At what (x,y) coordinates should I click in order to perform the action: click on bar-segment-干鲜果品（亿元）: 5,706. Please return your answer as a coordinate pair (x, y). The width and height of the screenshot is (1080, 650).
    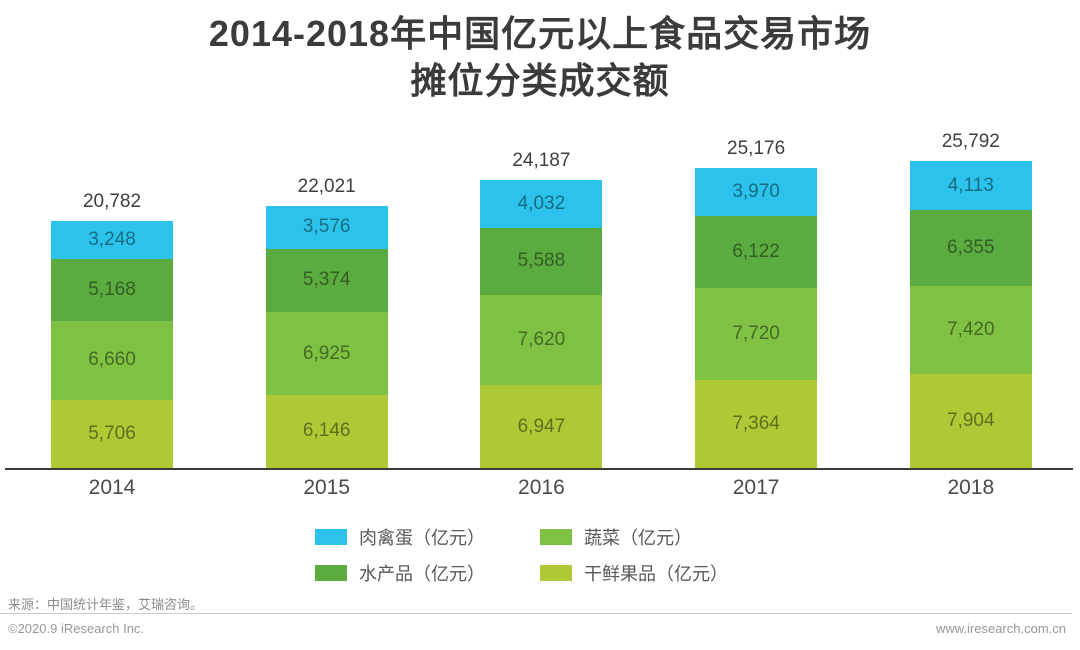
    Looking at the image, I should click on (112, 434).